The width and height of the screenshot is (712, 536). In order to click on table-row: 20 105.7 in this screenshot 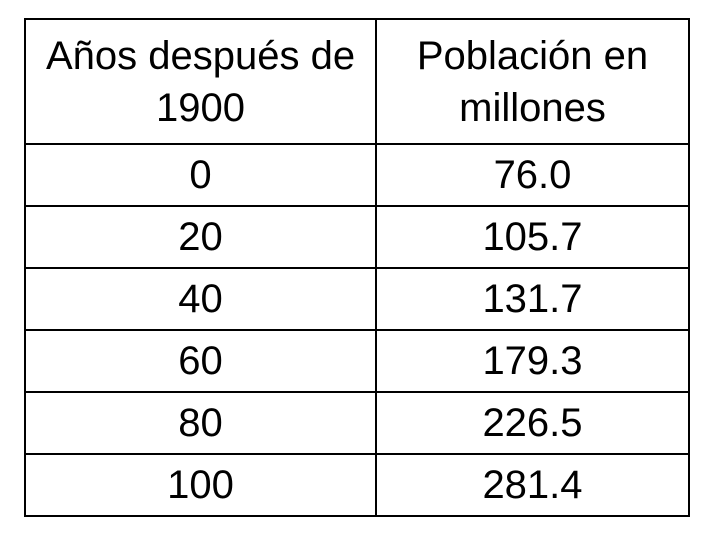, I will do `click(357, 237)`.